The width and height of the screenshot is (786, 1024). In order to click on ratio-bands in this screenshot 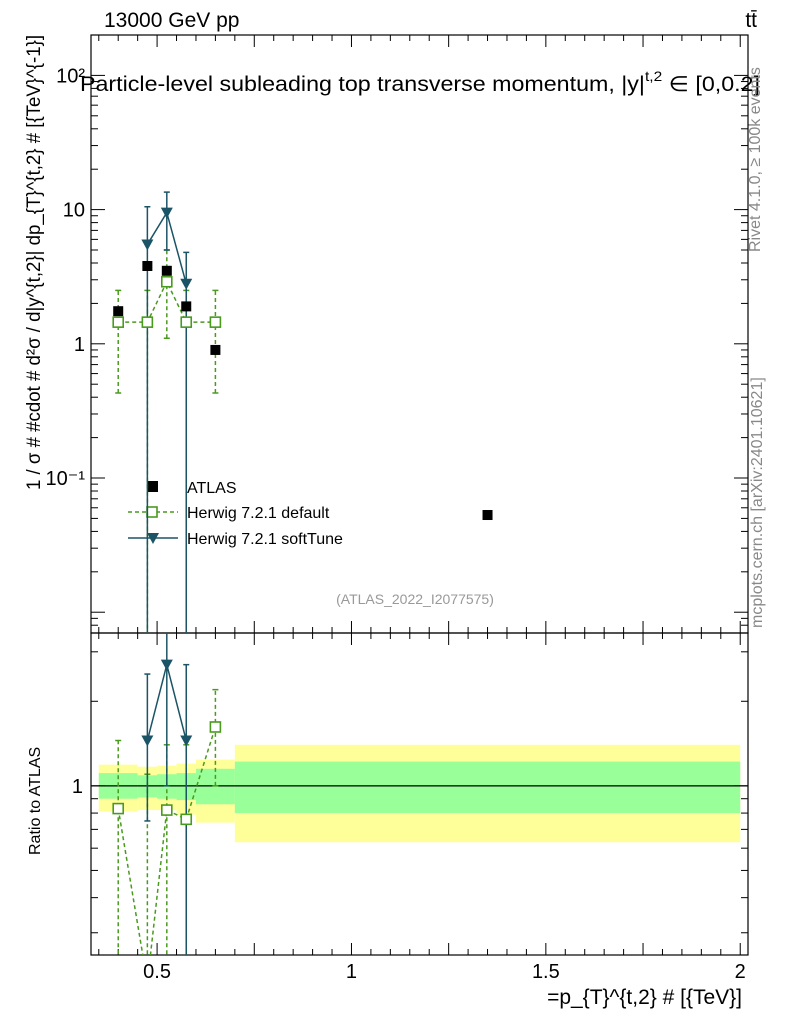, I will do `click(419, 793)`.